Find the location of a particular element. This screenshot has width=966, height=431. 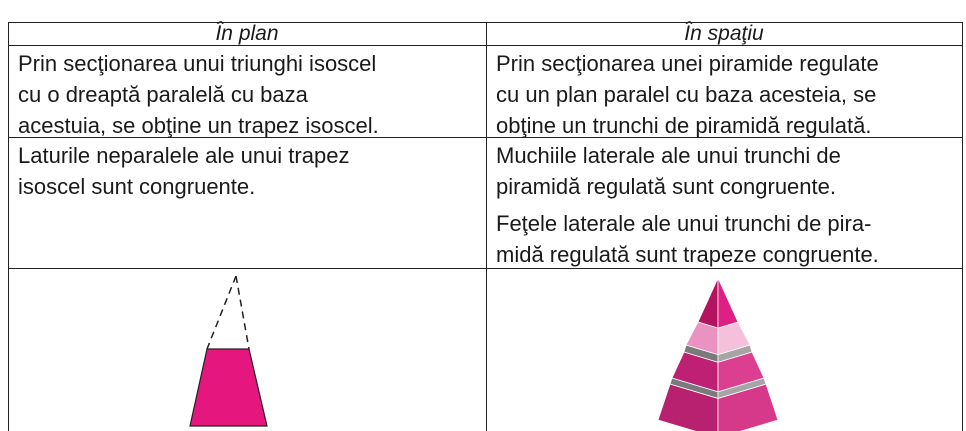

text-line: Prin secţionarea unei piramide regulate is located at coordinates (687, 63).